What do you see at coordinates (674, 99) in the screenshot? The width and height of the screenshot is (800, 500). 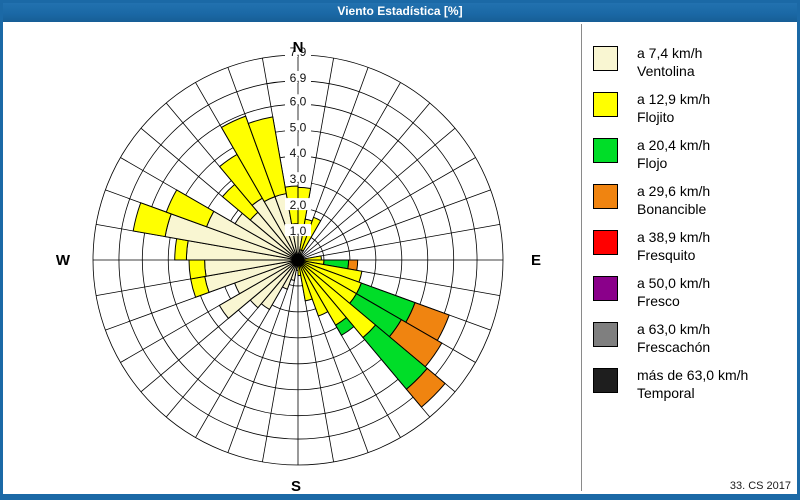 I see `legend-speed: a 12,9 km/h` at bounding box center [674, 99].